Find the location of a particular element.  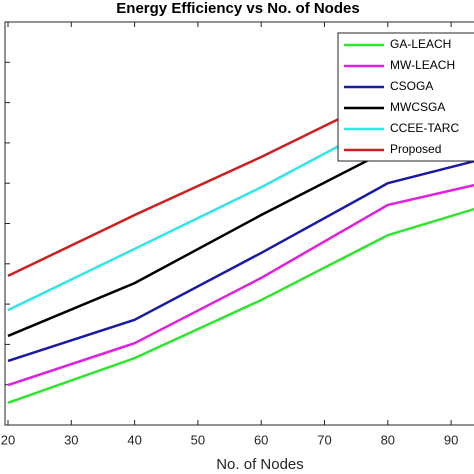

legend-label: Proposed is located at coordinates (415, 149).